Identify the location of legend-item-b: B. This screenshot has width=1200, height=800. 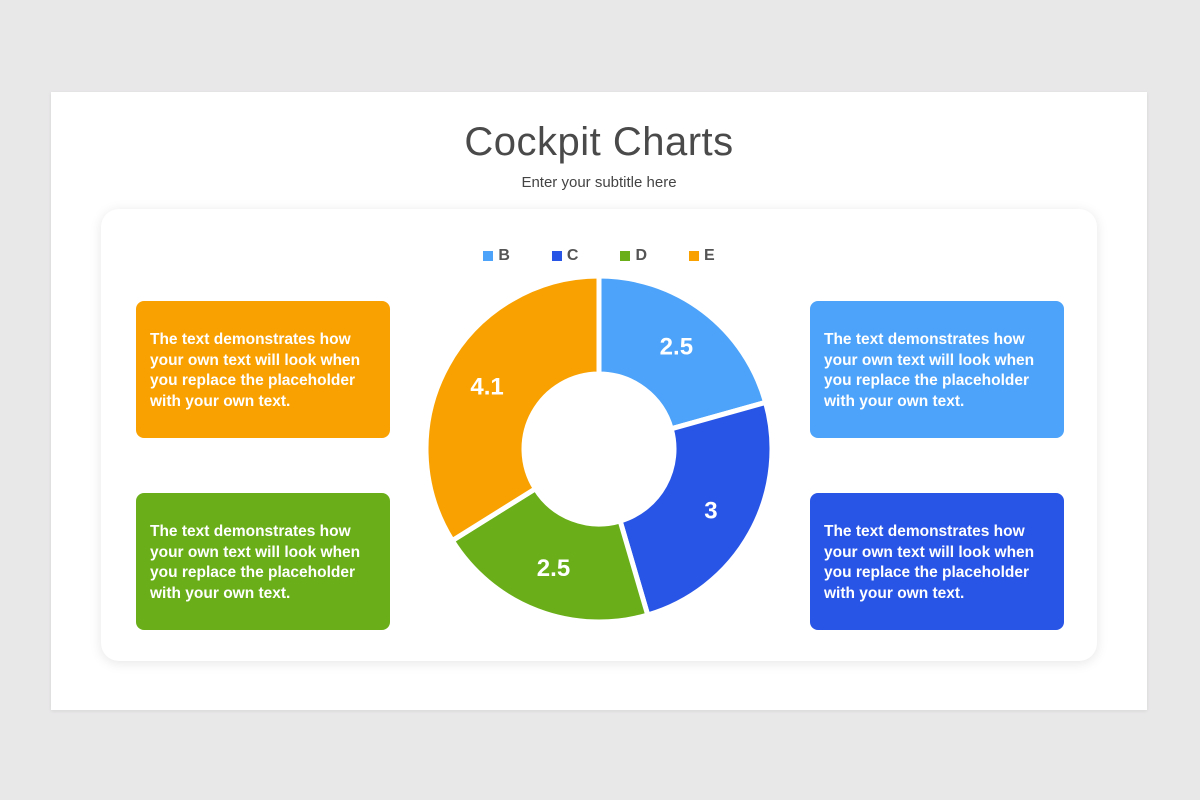
(496, 256).